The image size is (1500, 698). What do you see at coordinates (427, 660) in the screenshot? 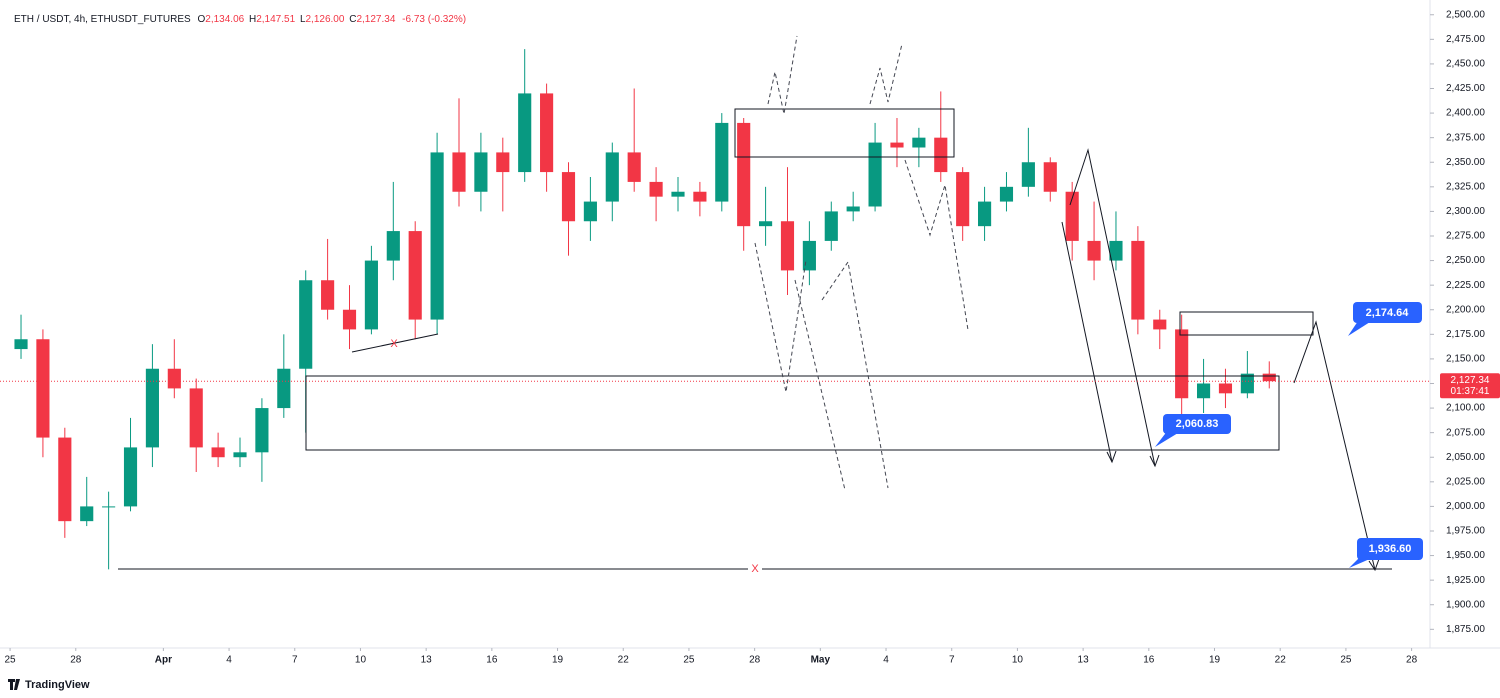
I see `x-tick-label: 13` at bounding box center [427, 660].